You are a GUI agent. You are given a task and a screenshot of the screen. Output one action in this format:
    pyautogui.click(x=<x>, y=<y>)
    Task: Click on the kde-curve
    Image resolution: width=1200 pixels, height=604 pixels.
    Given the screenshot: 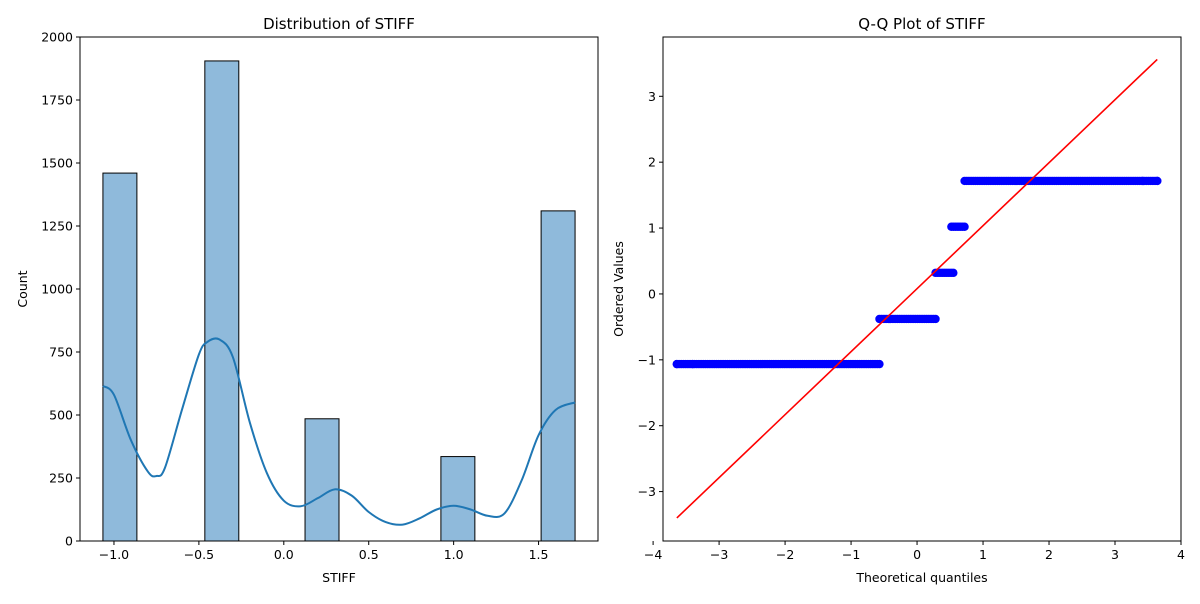 What is the action you would take?
    pyautogui.click(x=339, y=431)
    